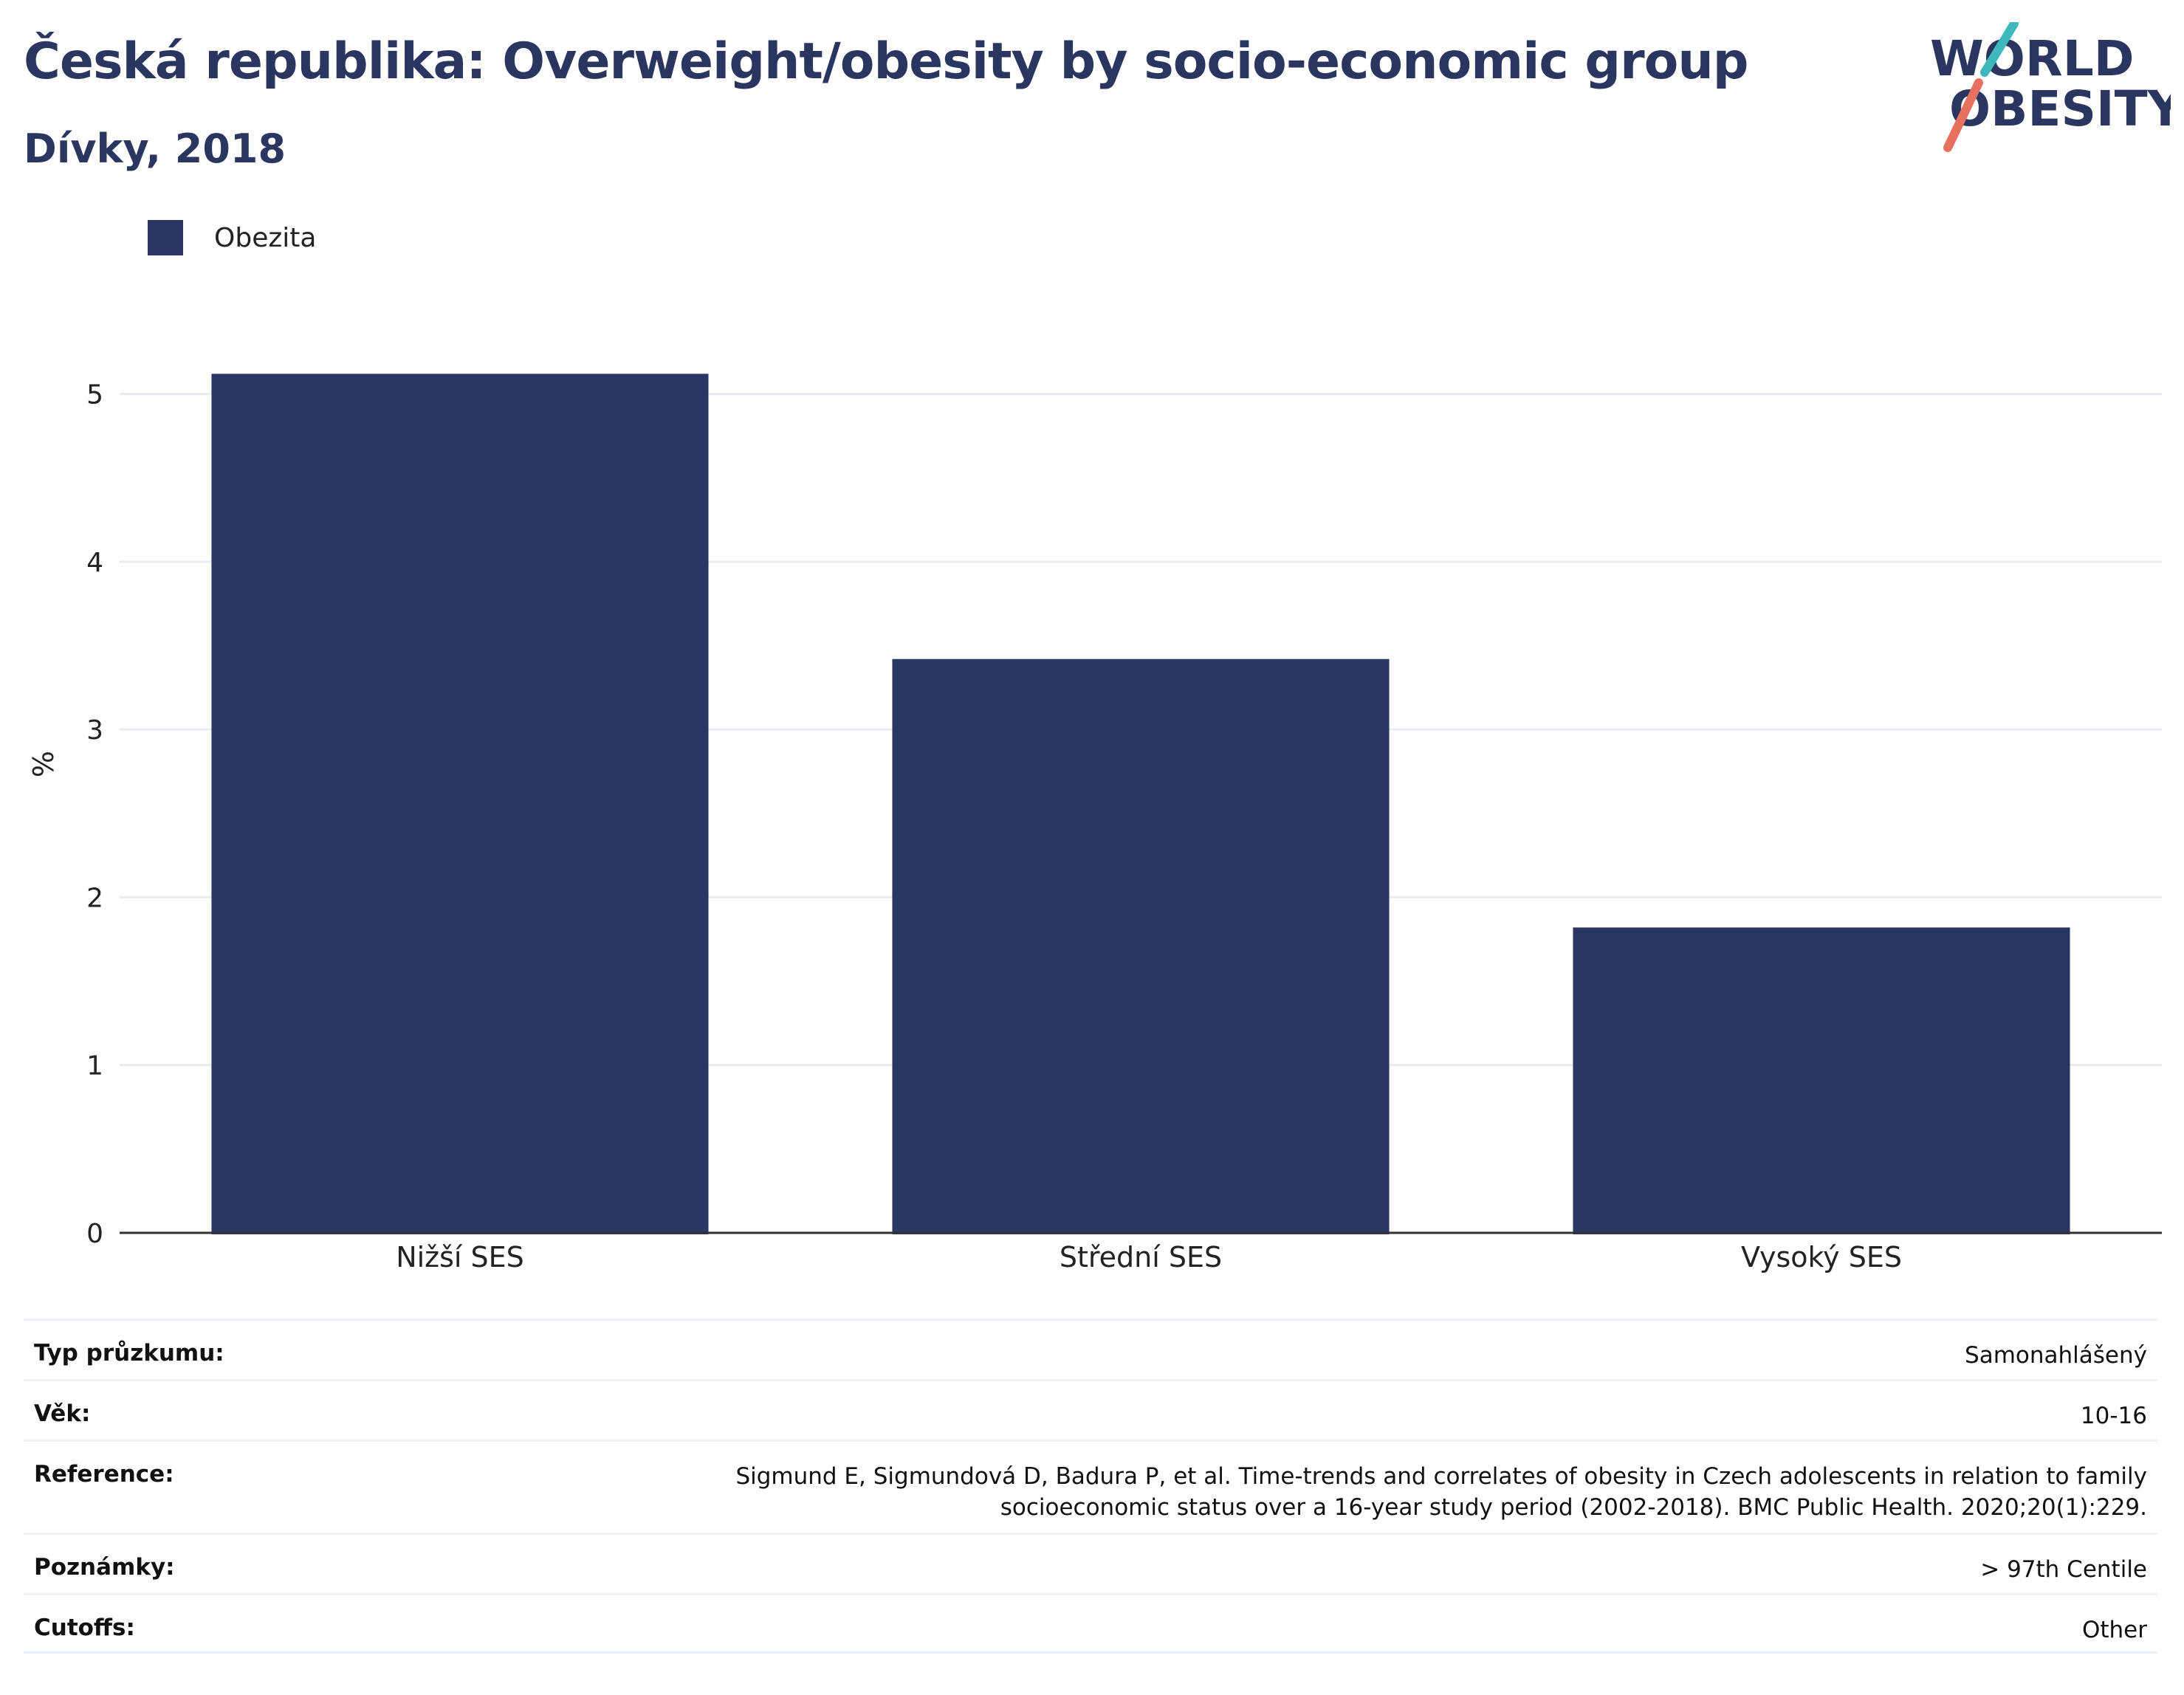  What do you see at coordinates (2000, 50) in the screenshot?
I see `logo-teal-stroke` at bounding box center [2000, 50].